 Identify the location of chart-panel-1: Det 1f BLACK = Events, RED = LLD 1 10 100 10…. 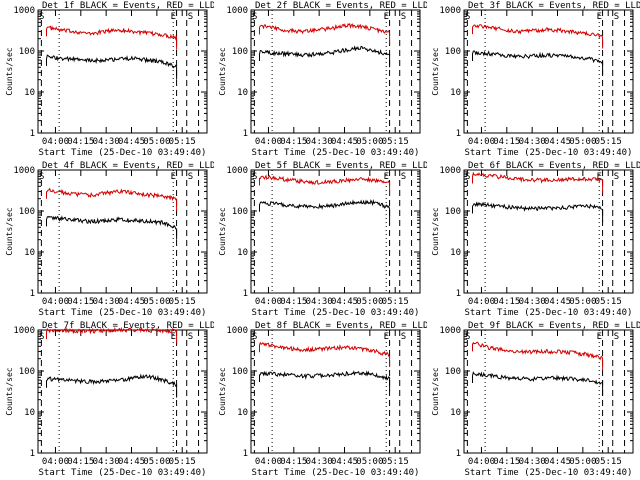
(109, 79).